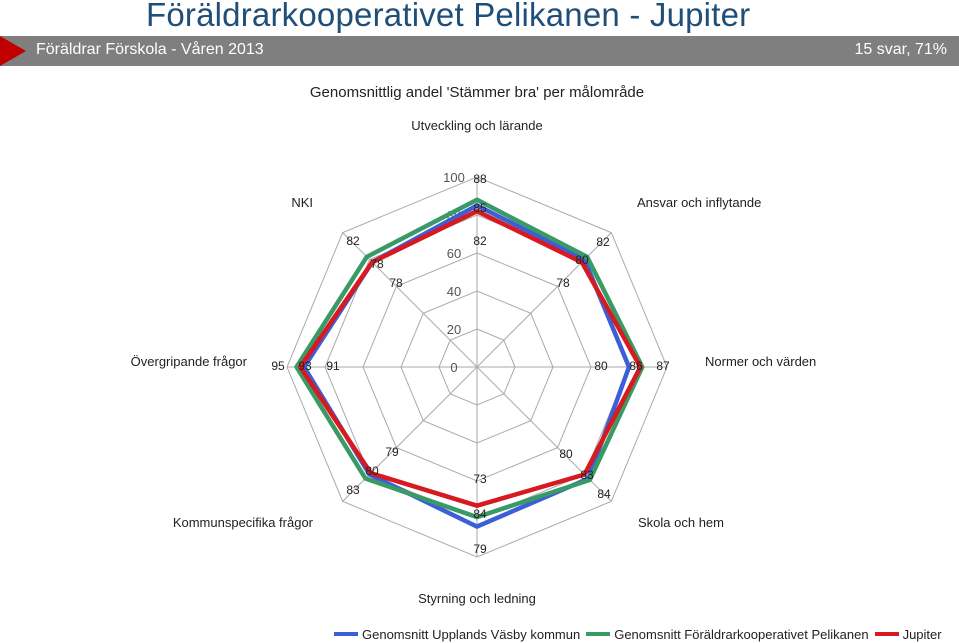 The width and height of the screenshot is (959, 643). I want to click on data-label: 85, so click(480, 208).